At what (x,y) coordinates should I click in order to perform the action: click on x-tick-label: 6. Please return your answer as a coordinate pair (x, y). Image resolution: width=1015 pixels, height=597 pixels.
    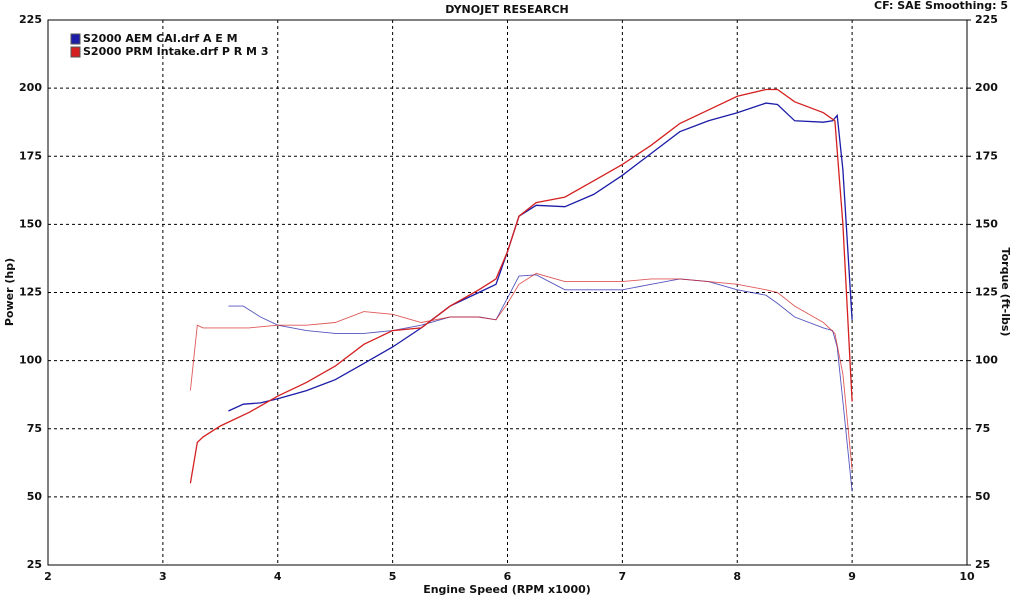
    Looking at the image, I should click on (508, 576).